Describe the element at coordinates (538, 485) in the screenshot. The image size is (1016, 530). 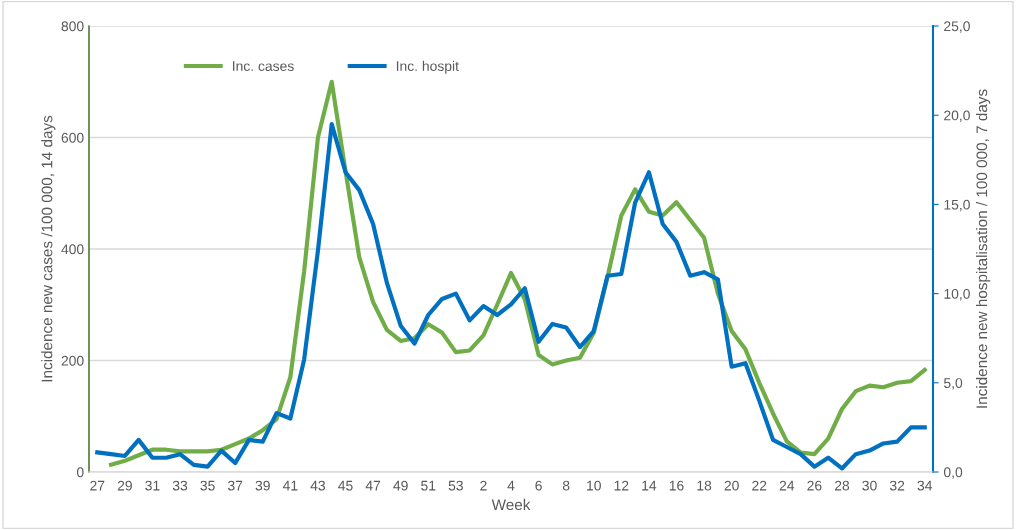
I see `x-tick-label: 6` at that location.